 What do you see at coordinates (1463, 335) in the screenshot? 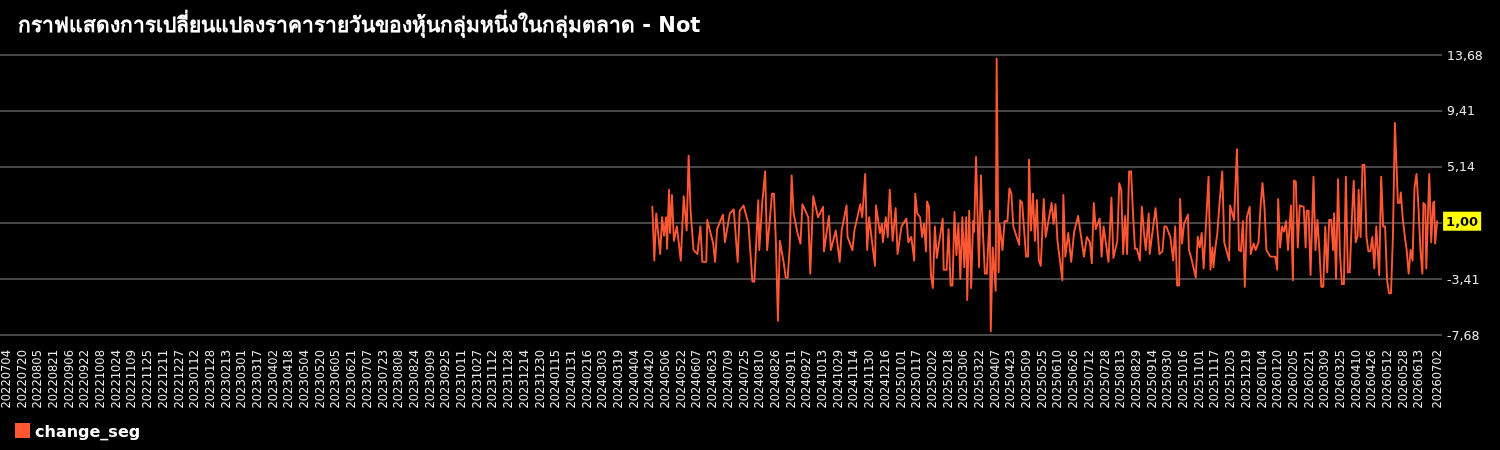
I see `y-tick-label: -7,68` at bounding box center [1463, 335].